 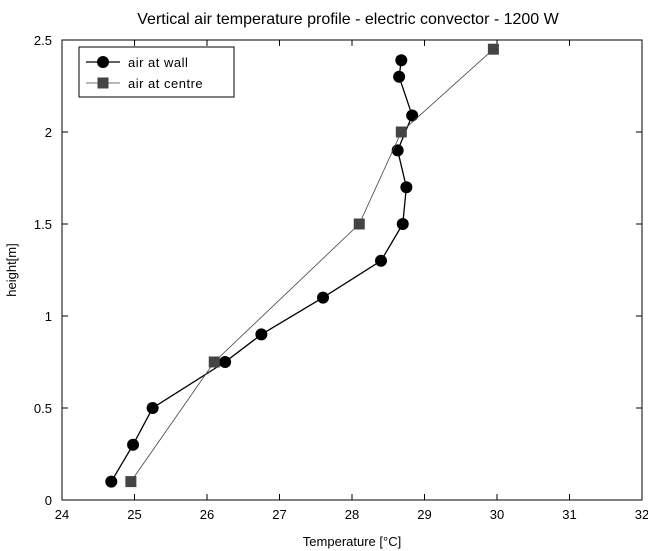 I want to click on legend-marker-air-at-centre, so click(x=103, y=83).